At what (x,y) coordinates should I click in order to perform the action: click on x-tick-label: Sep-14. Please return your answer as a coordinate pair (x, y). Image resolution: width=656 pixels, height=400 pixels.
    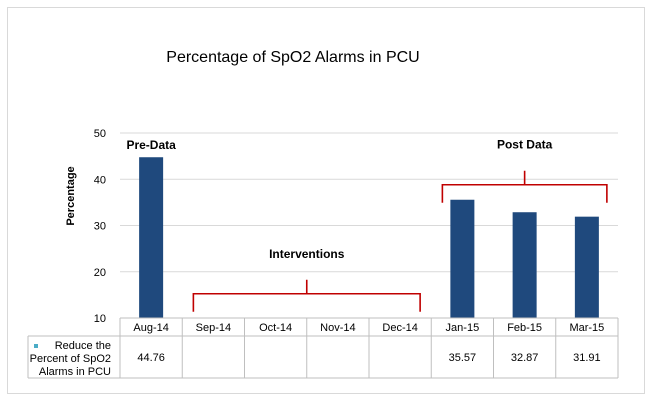
    Looking at the image, I should click on (213, 328).